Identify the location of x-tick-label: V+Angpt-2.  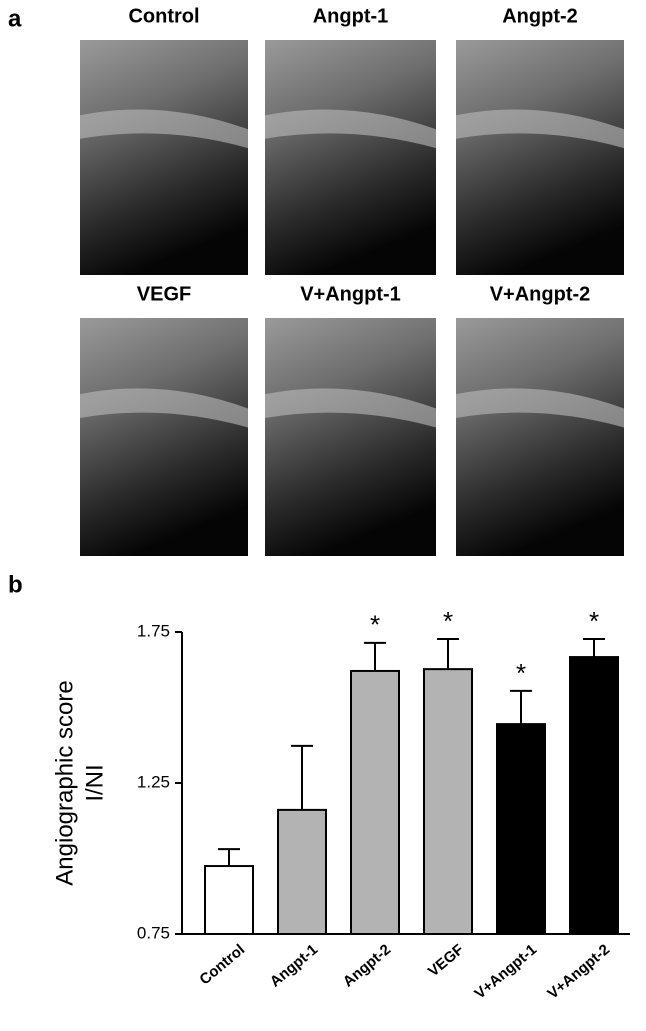
(578, 972).